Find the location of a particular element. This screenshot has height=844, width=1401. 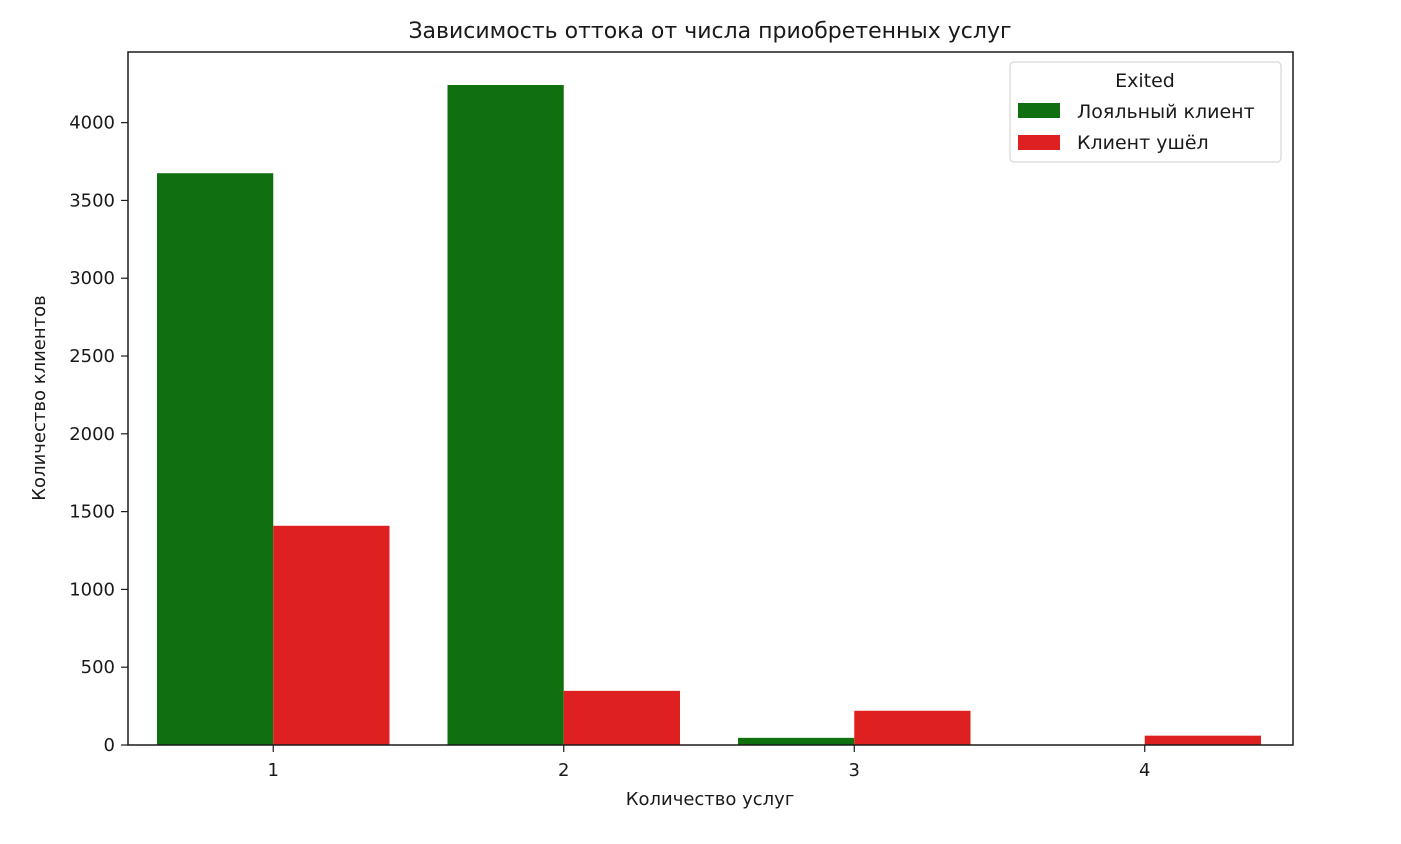

y-tick-label: 0 is located at coordinates (109, 745).